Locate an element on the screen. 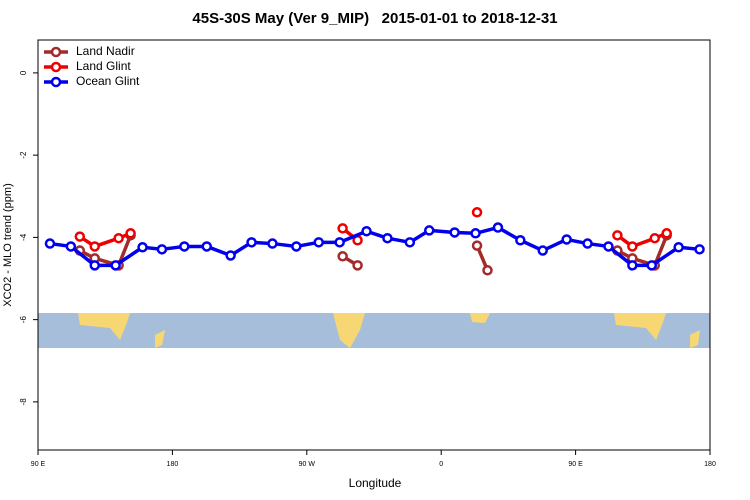 The image size is (750, 500). map-strip is located at coordinates (374, 330).